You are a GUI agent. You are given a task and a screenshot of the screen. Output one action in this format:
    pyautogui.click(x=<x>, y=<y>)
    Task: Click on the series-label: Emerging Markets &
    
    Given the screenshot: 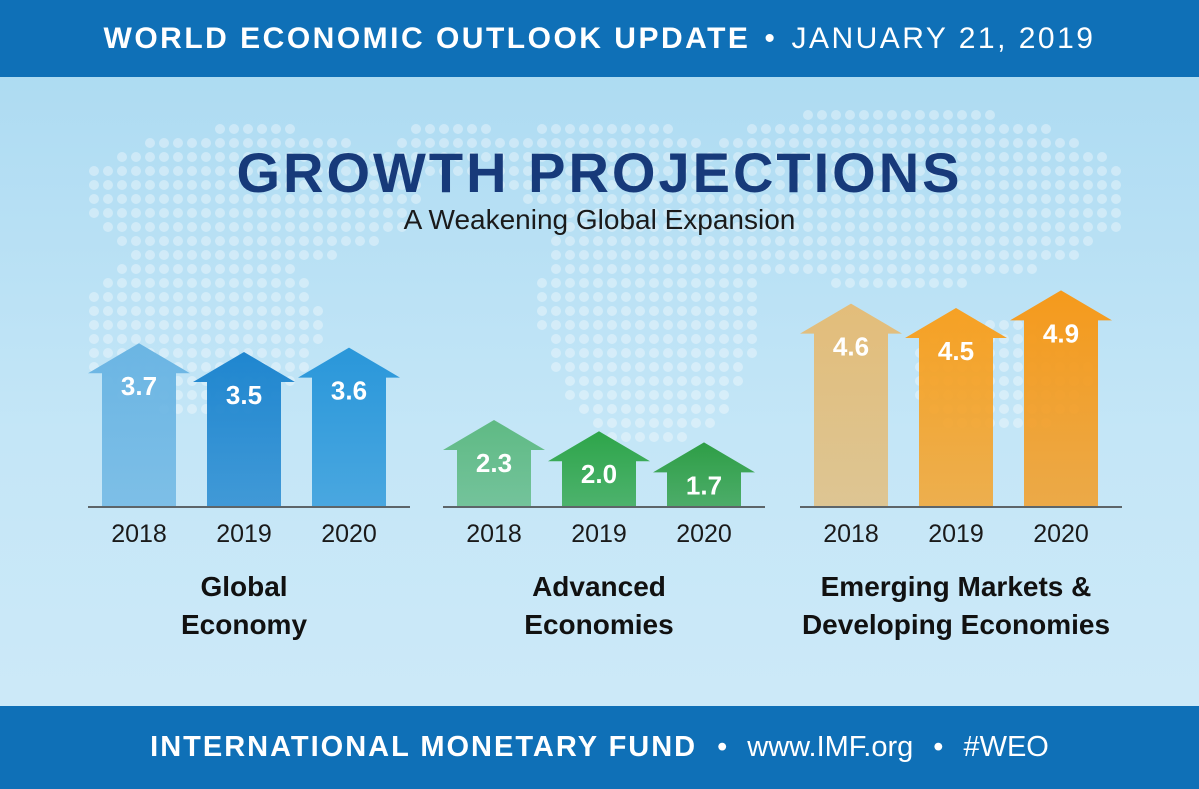 What is the action you would take?
    pyautogui.click(x=956, y=586)
    